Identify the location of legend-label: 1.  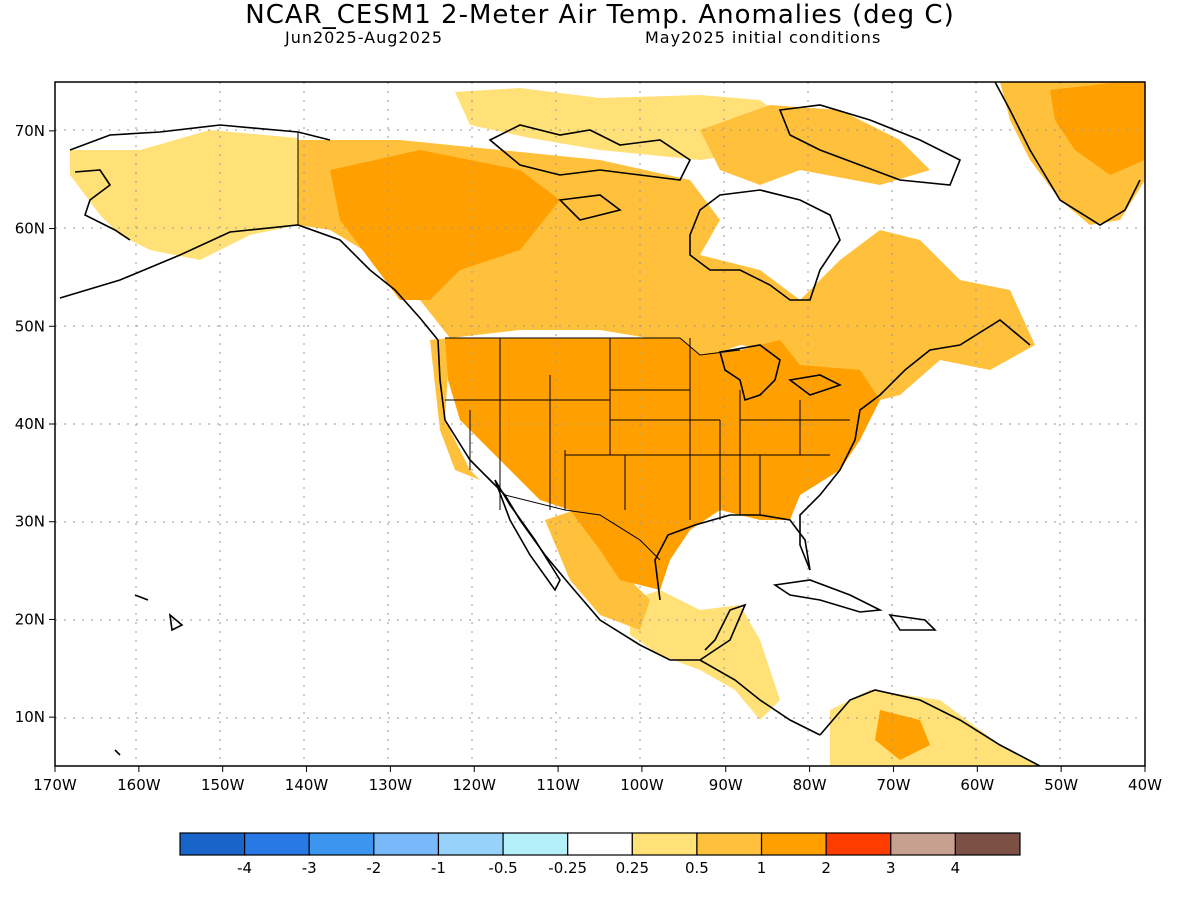
(762, 868).